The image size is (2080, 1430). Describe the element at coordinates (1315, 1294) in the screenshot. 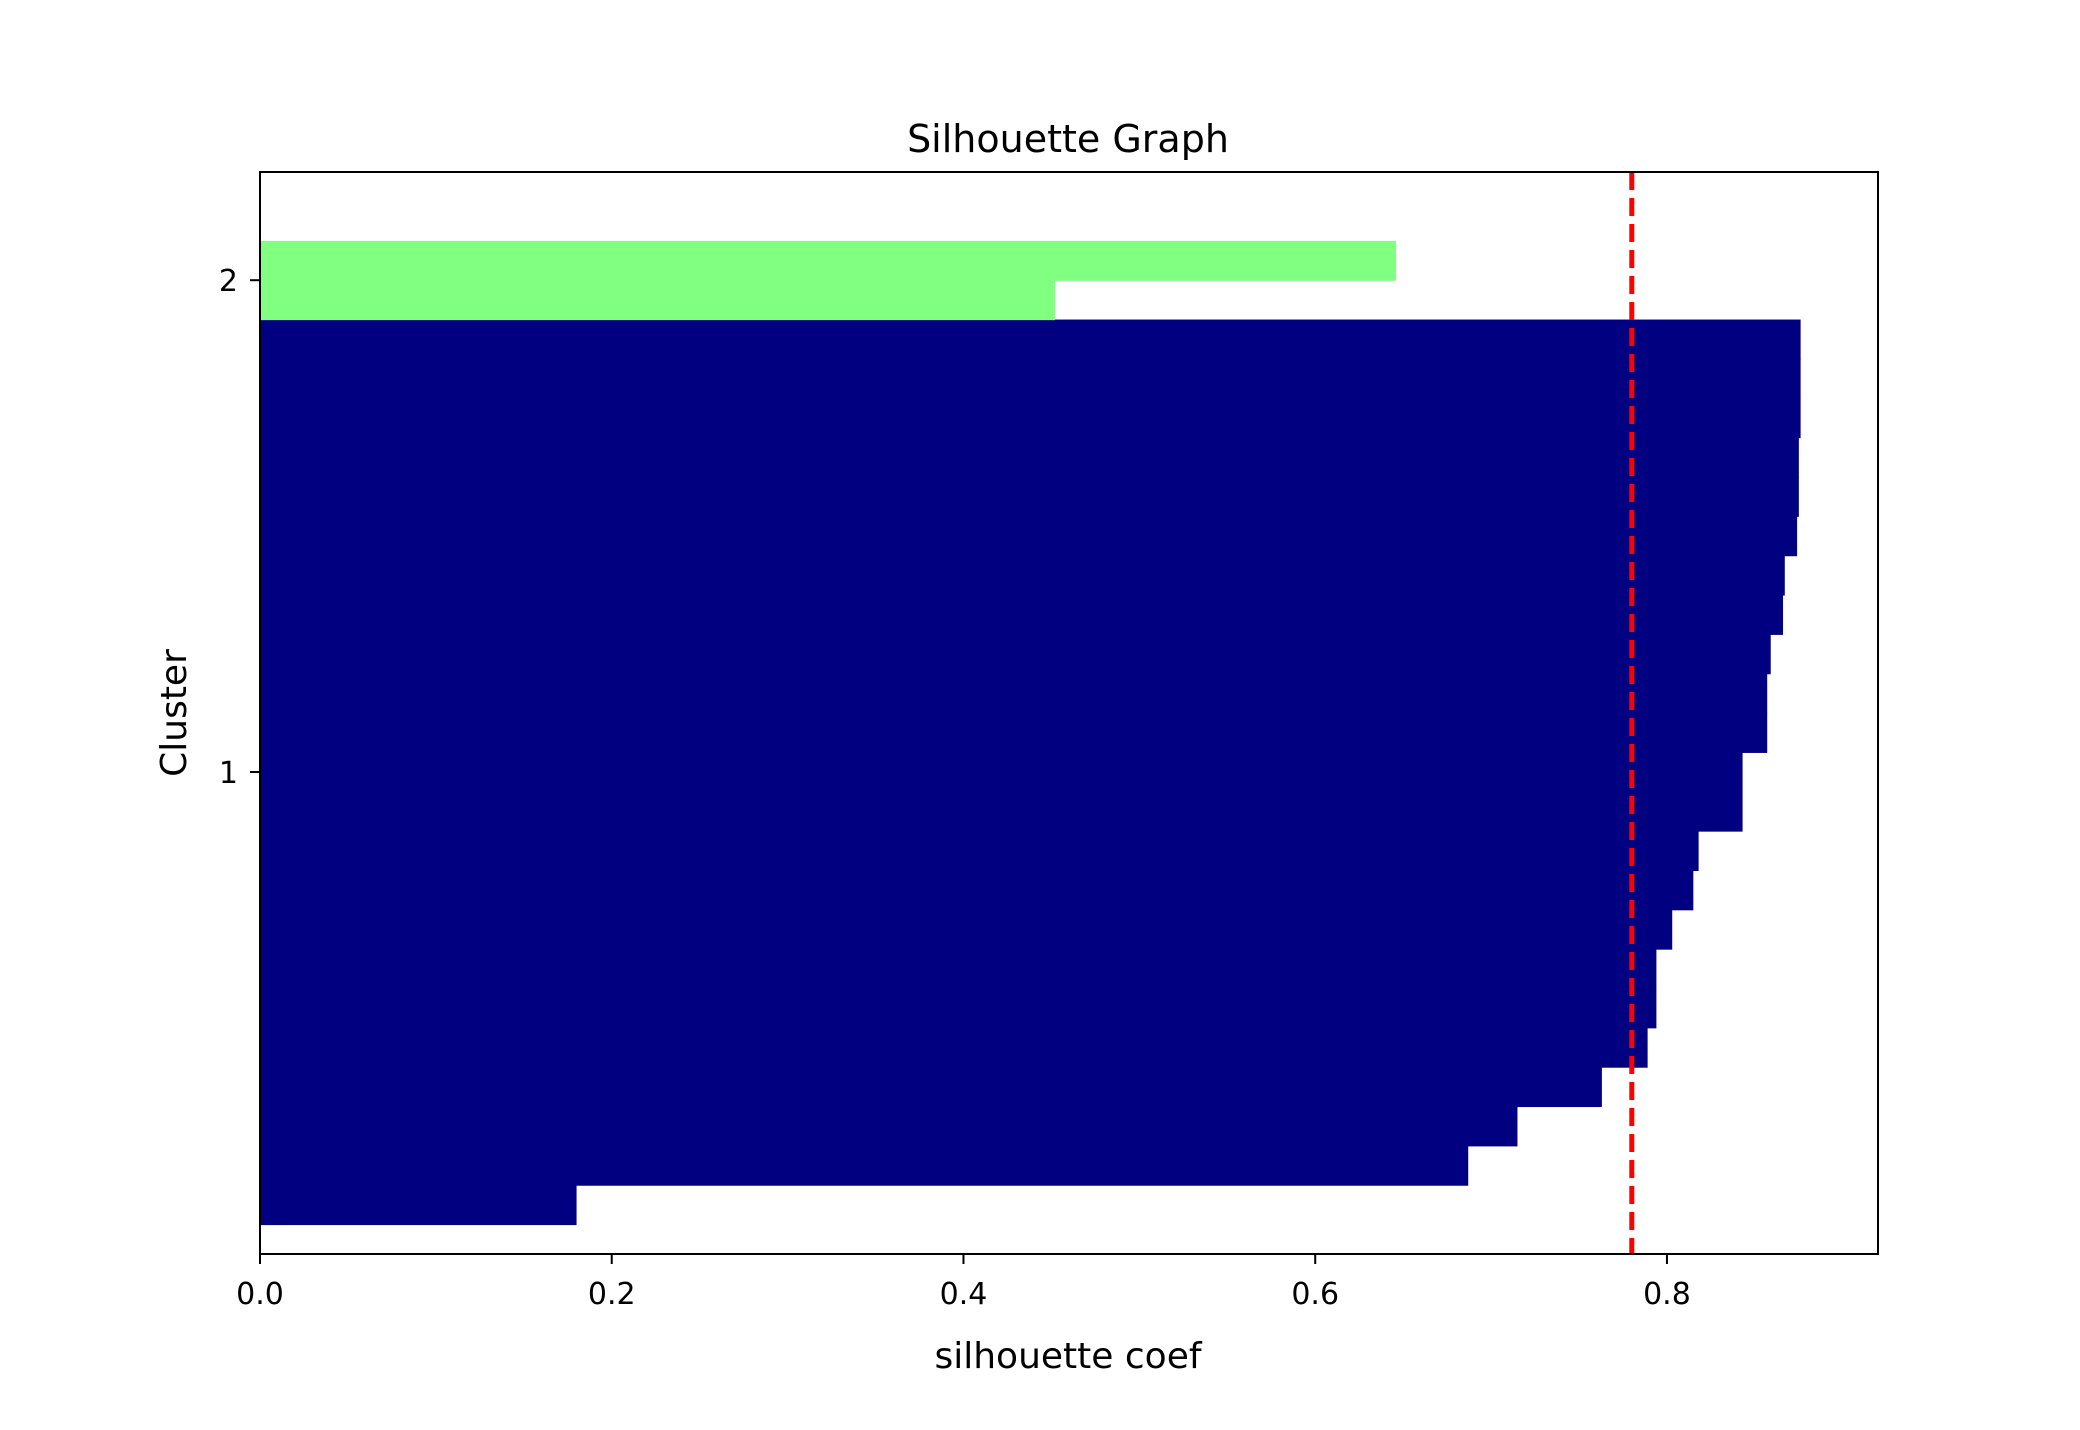

I see `x-tick-label: 0.6` at that location.